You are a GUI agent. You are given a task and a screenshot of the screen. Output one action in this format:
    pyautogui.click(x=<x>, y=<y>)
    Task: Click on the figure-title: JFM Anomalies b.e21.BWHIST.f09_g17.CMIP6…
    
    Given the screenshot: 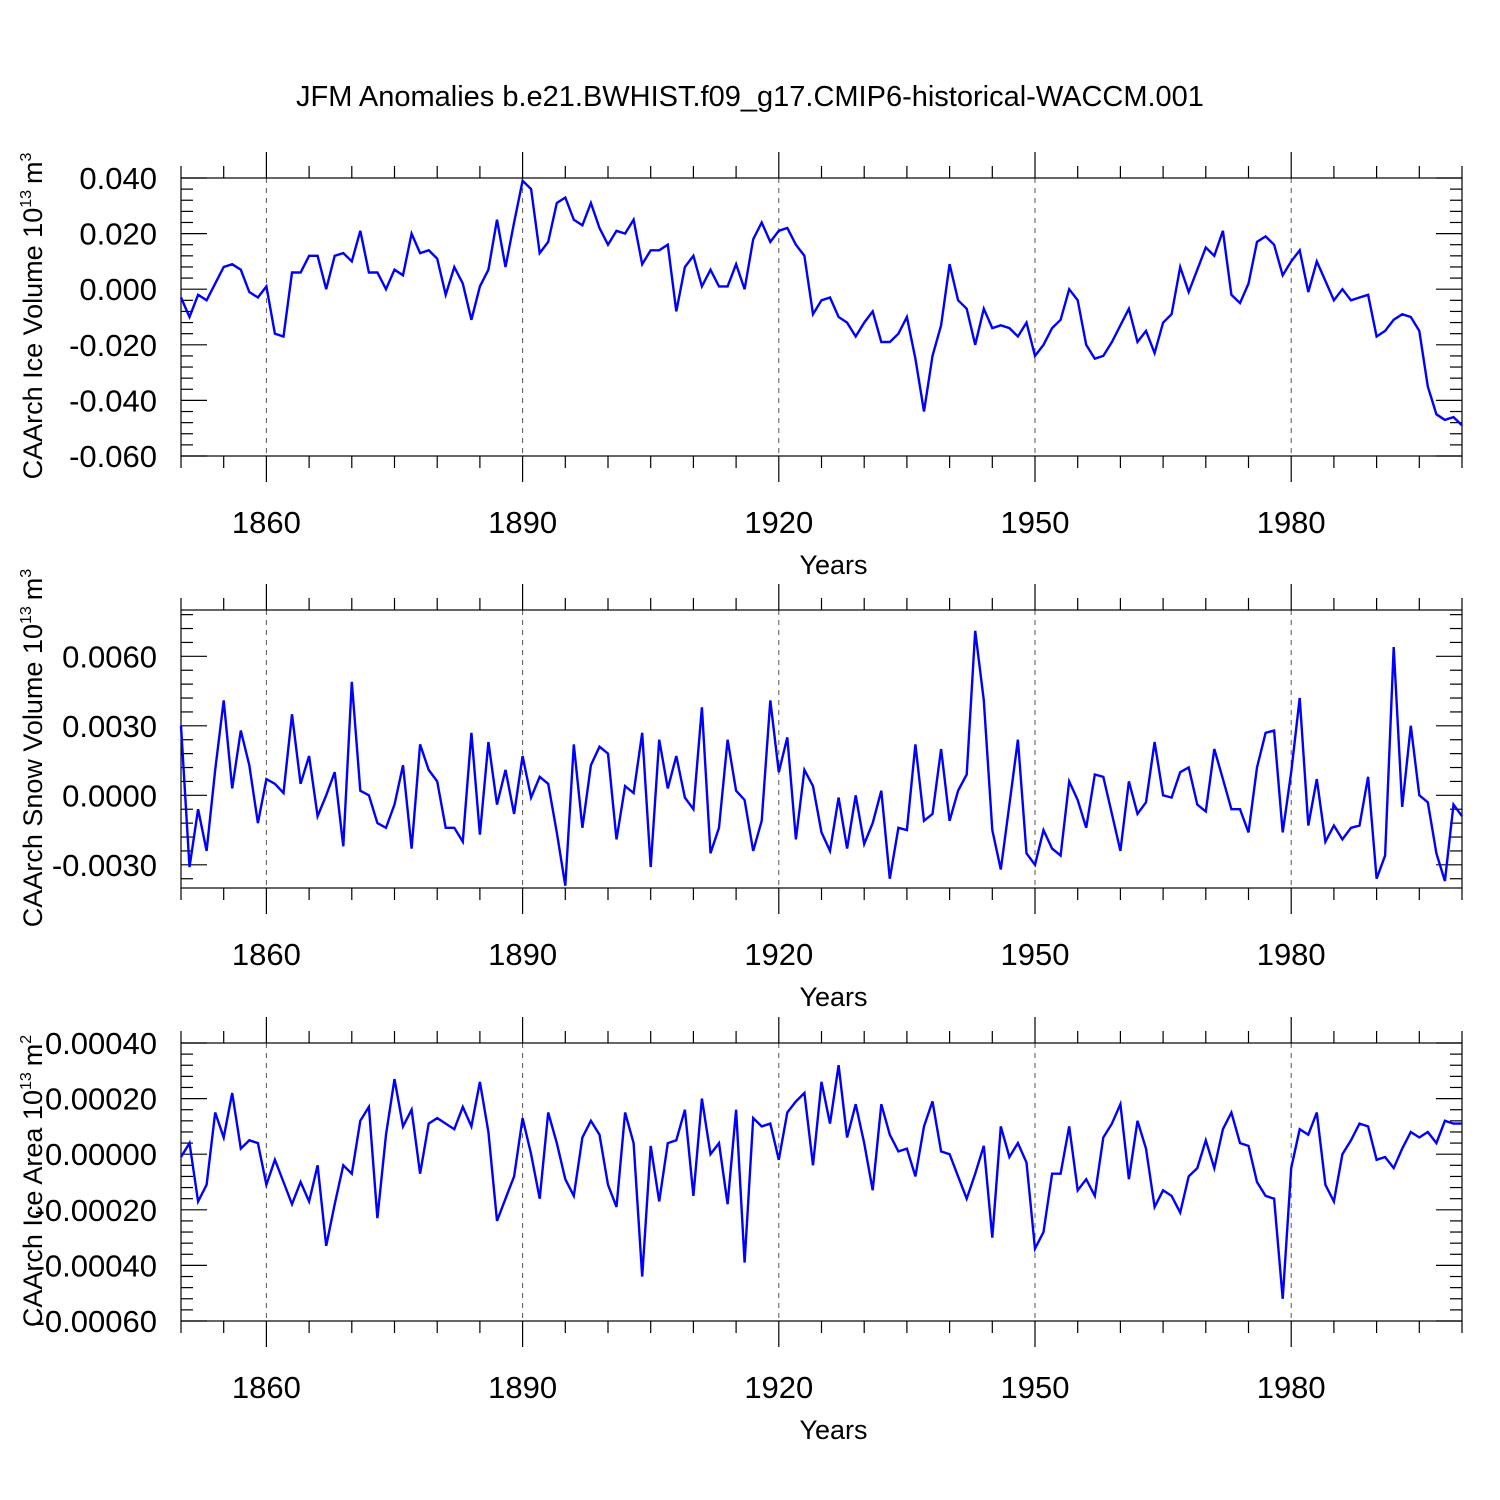 What is the action you would take?
    pyautogui.click(x=750, y=97)
    